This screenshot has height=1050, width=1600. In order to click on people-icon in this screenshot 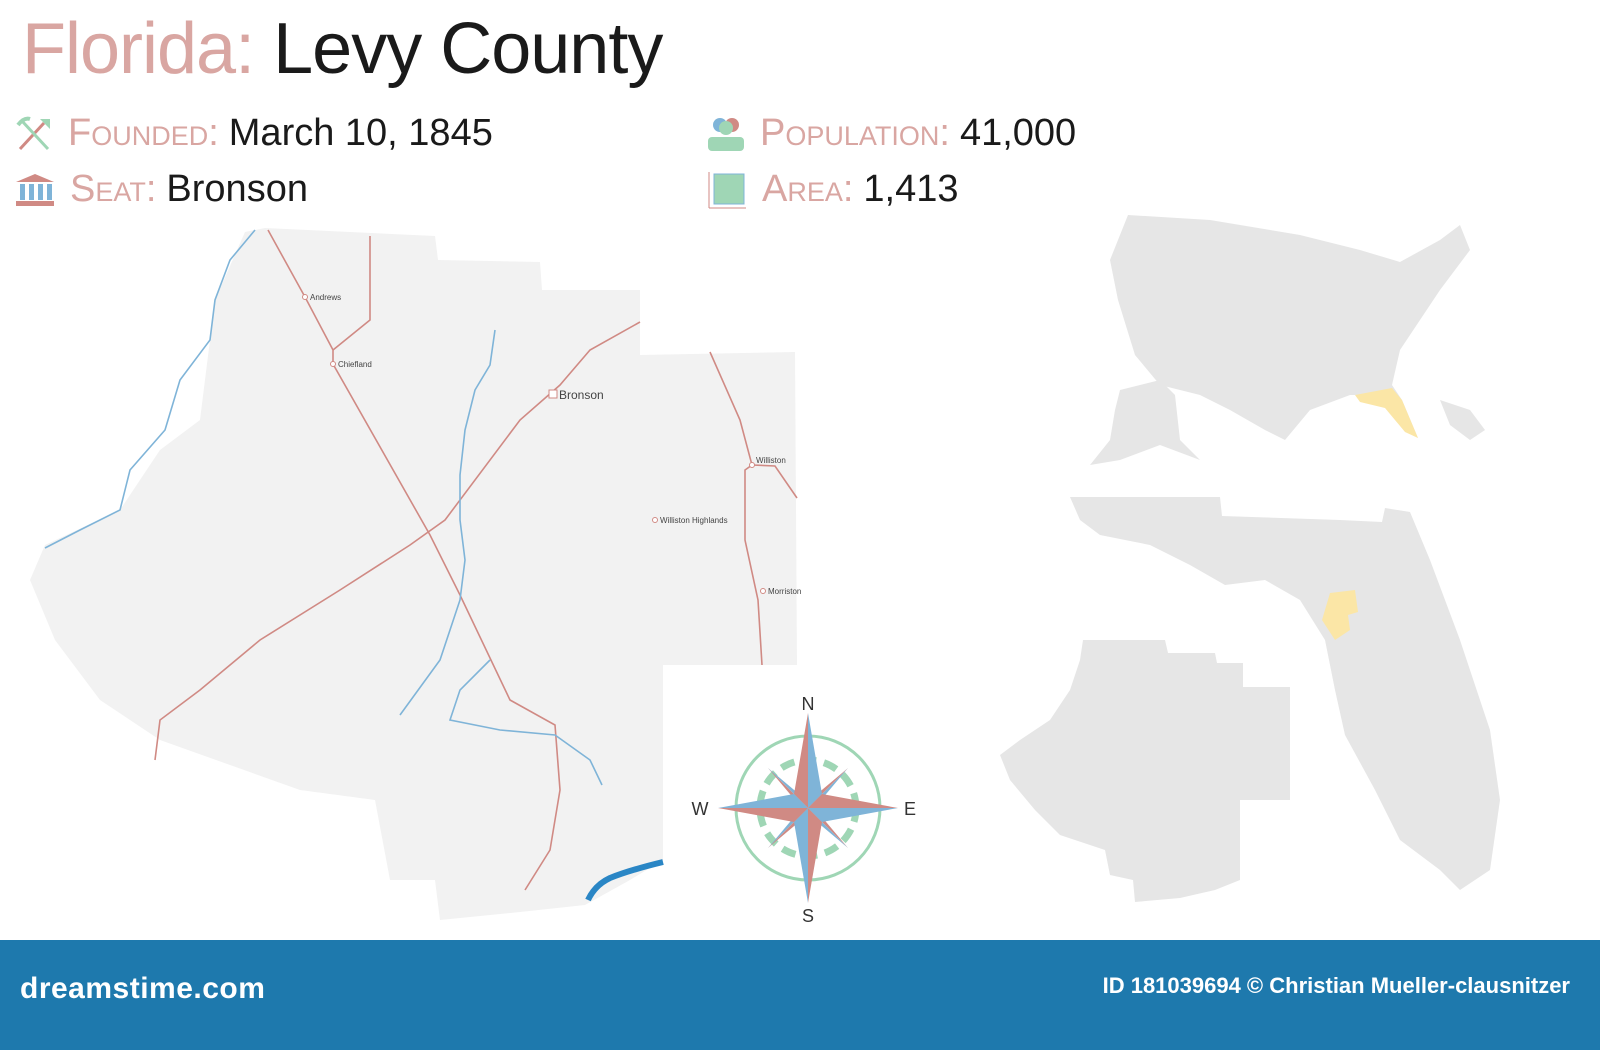, I will do `click(726, 134)`.